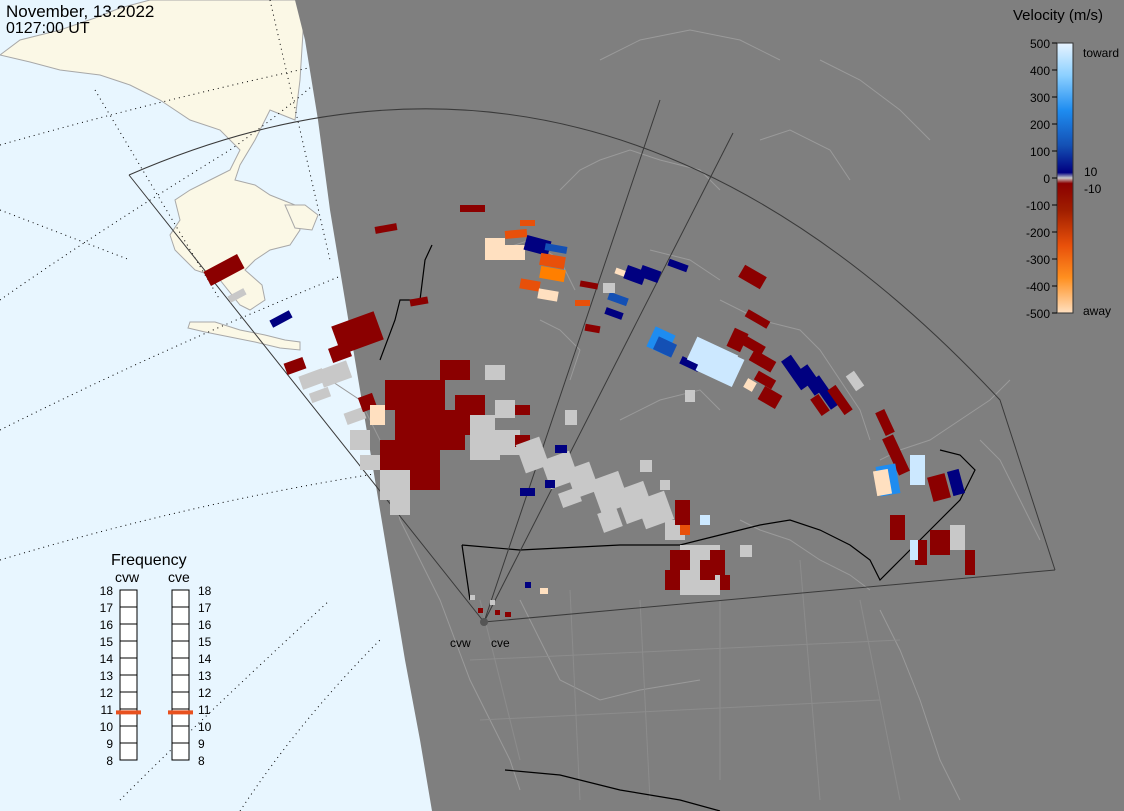 This screenshot has height=811, width=1124. I want to click on frequency-panel: 18 17 16 15 14 13 12 11 10 9 8 18 17 16 15 14 13 12 11 10 9 8, so click(156, 676).